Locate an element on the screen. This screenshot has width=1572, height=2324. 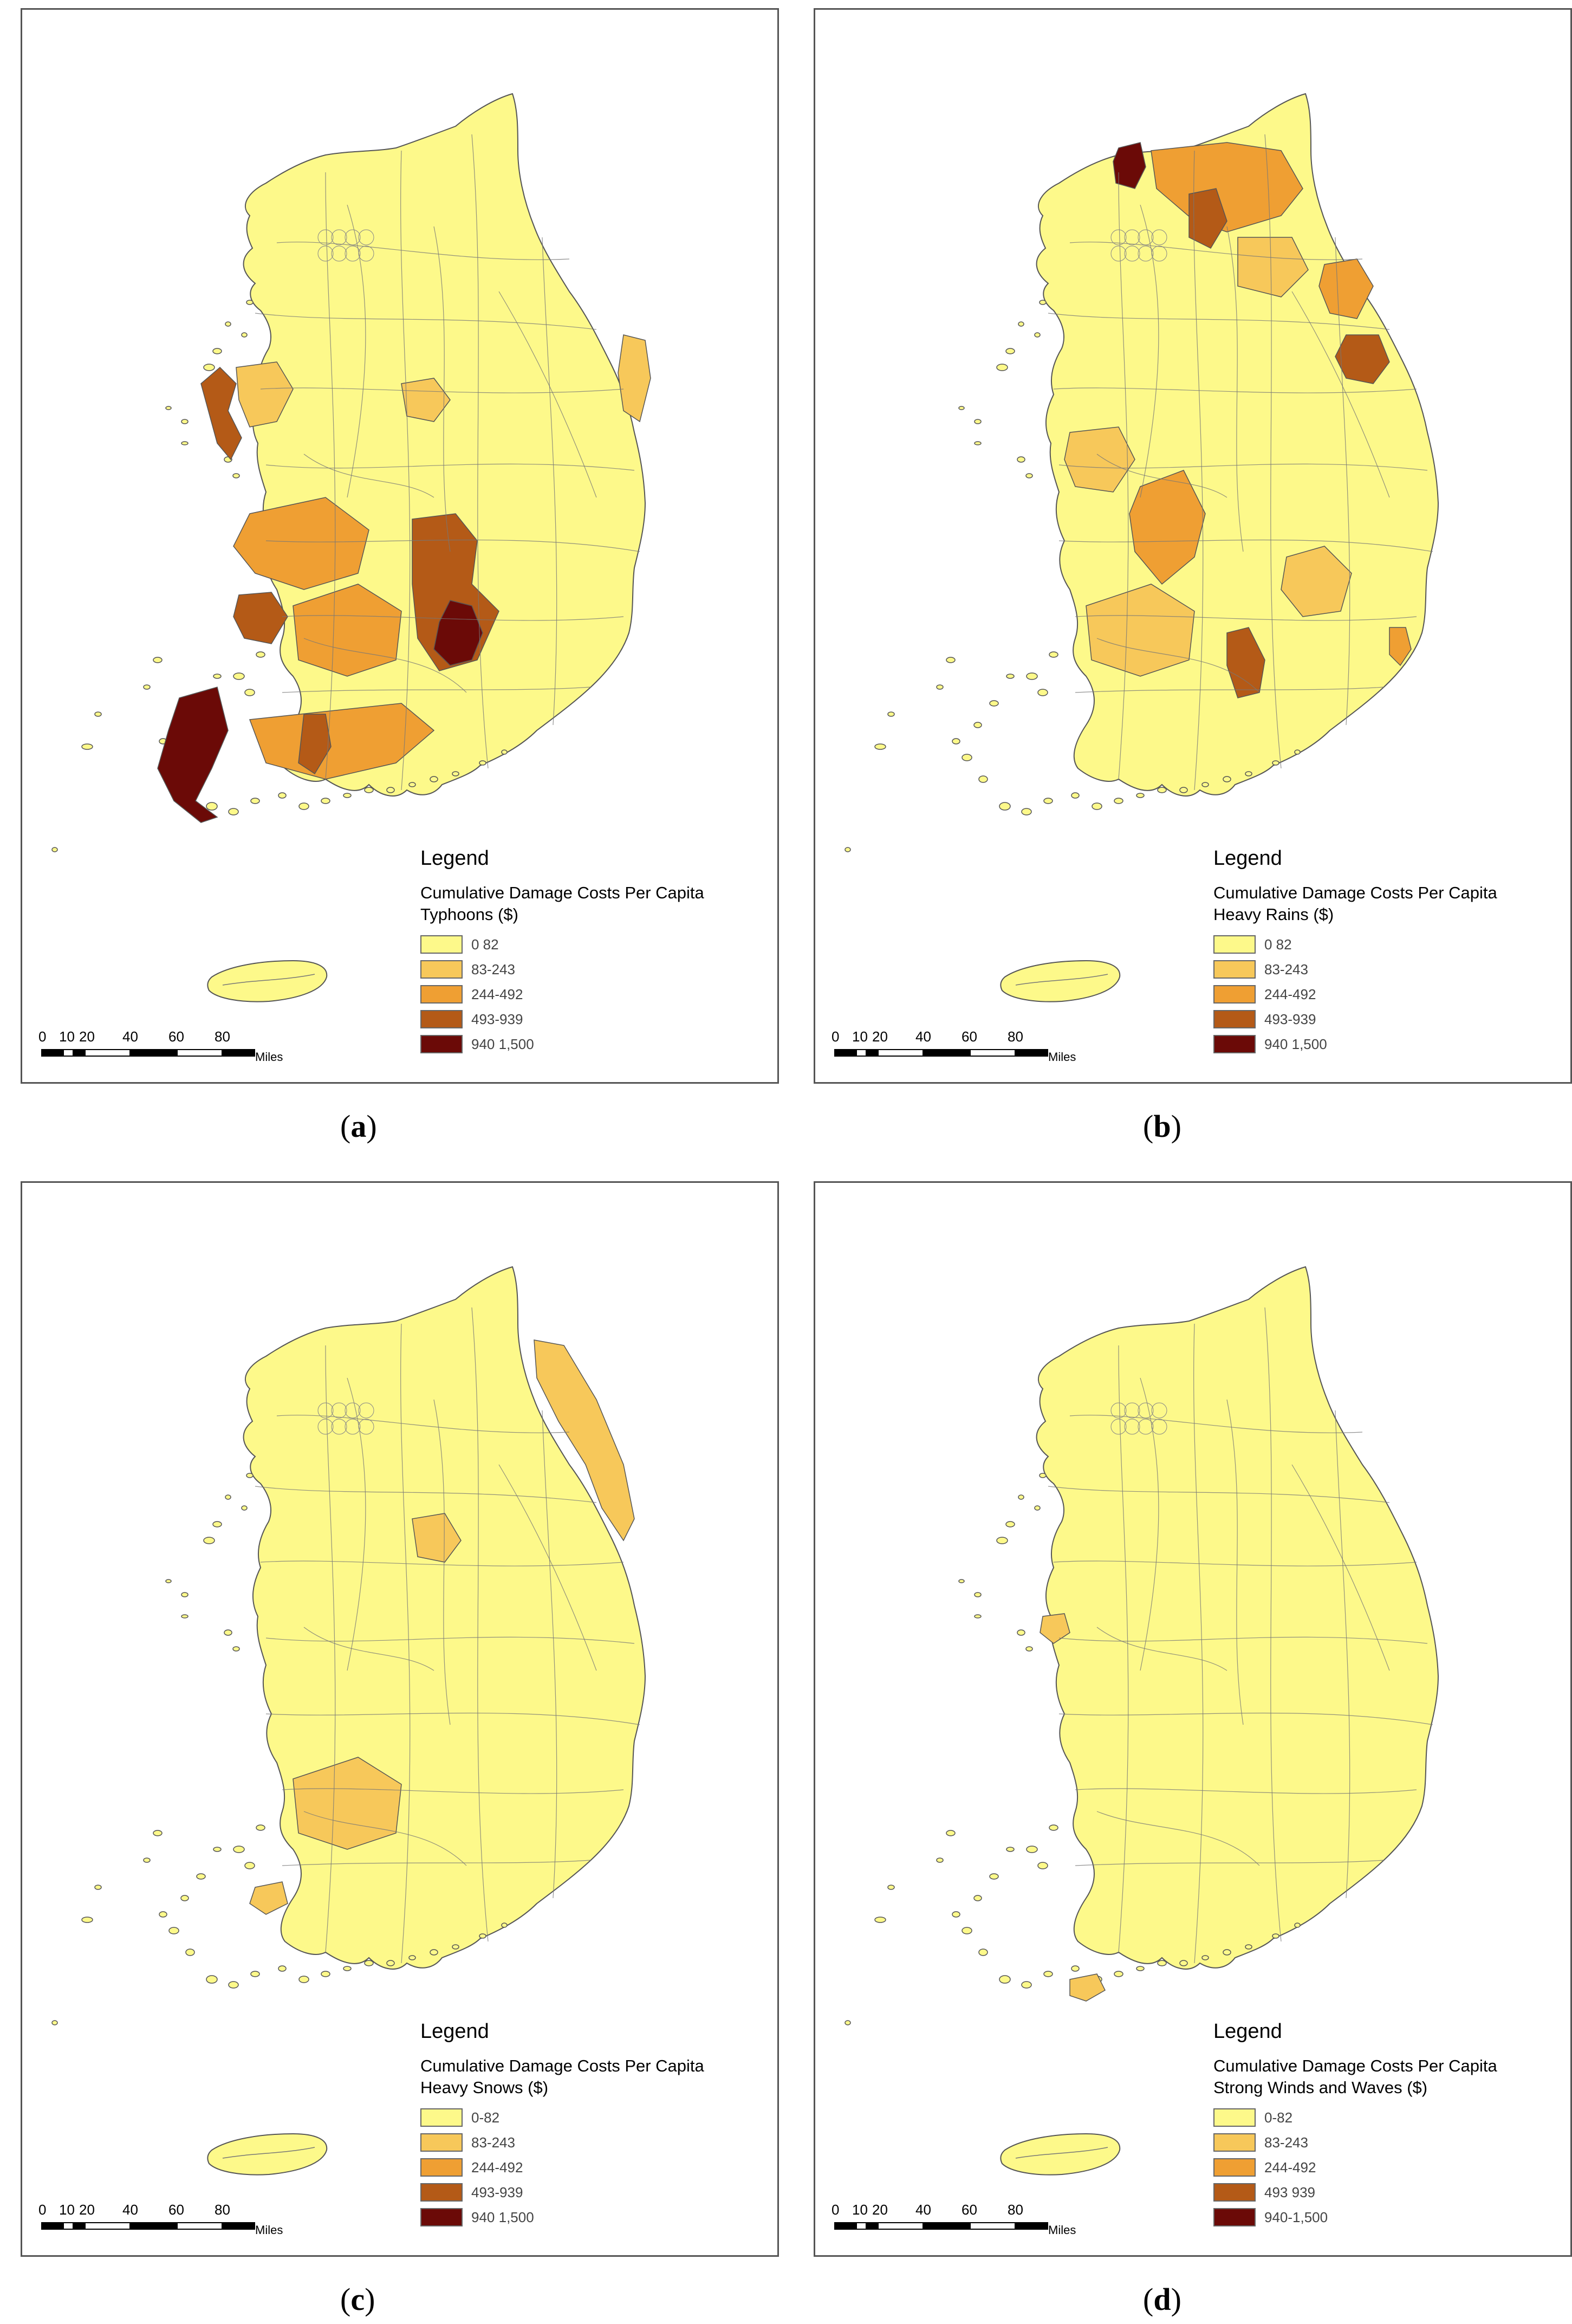
scale-tick-label: 20 is located at coordinates (880, 1036).